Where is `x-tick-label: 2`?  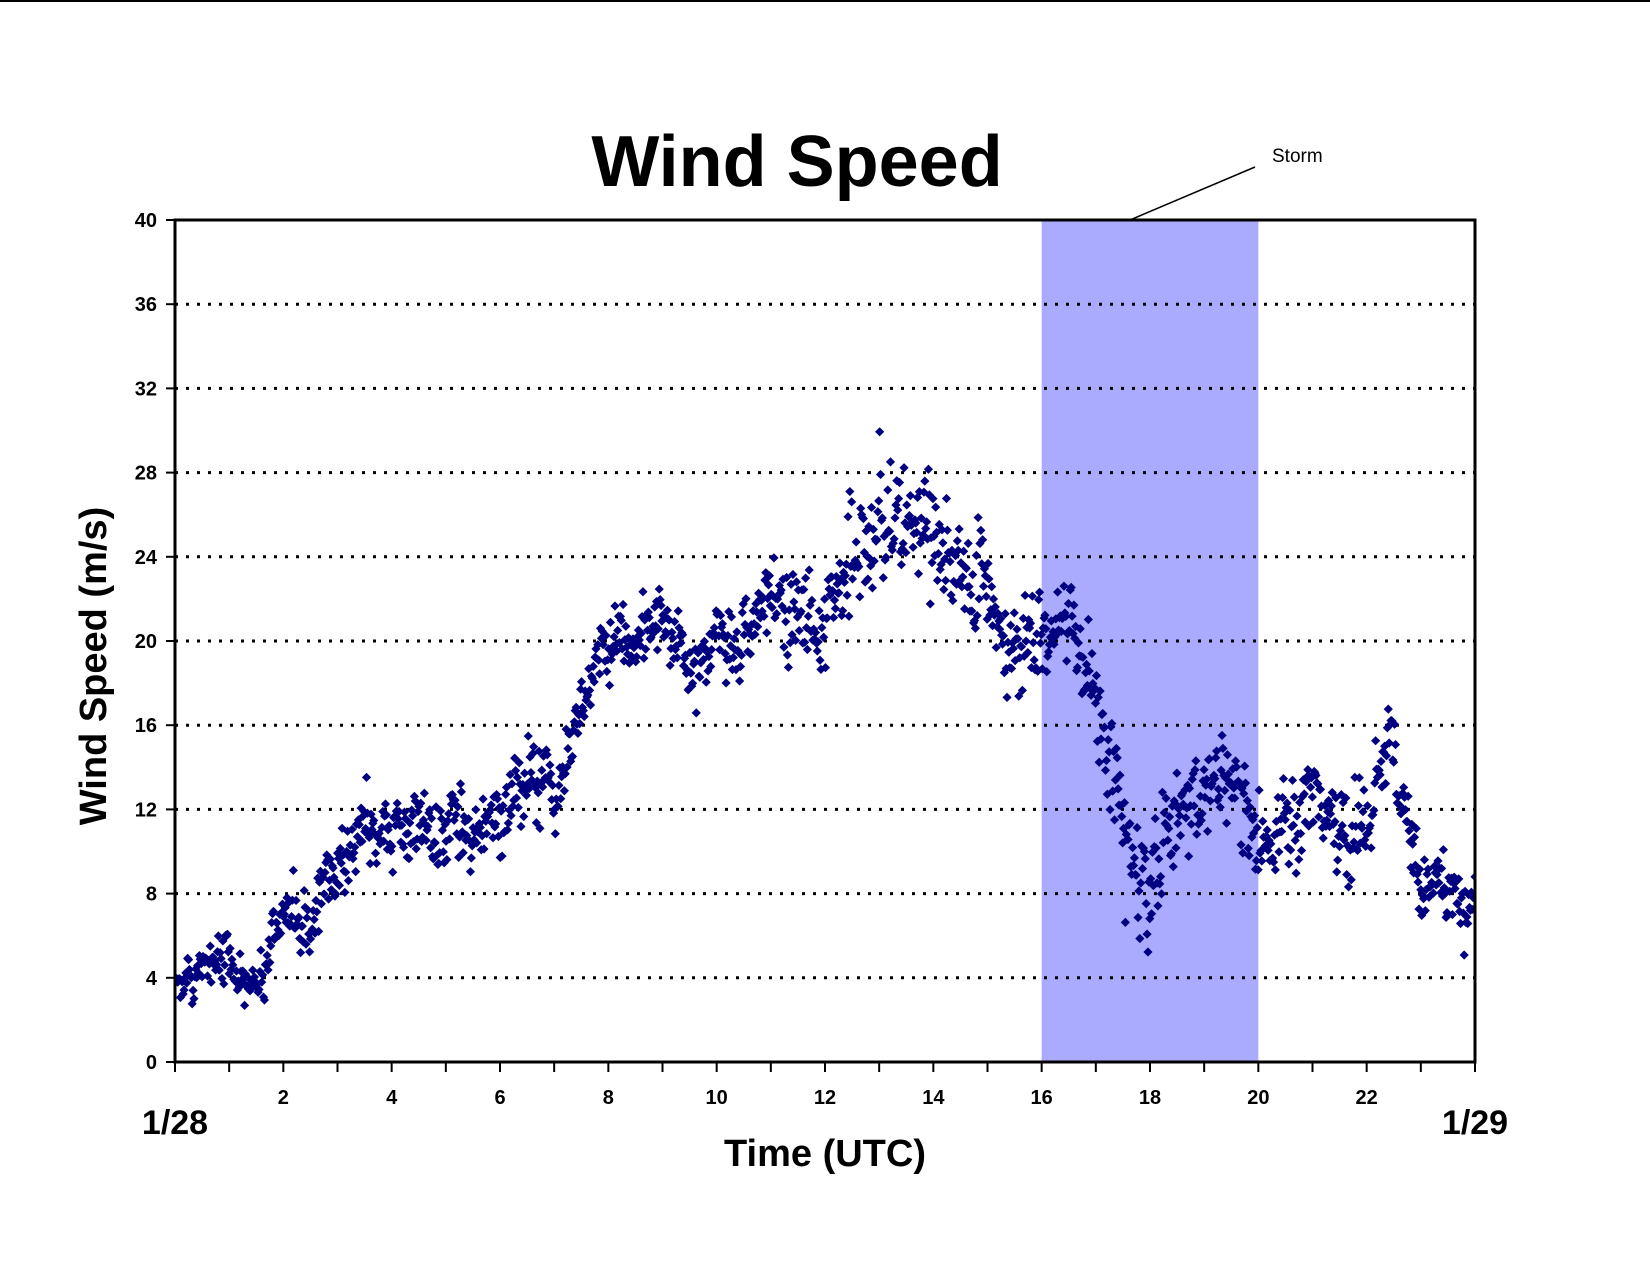
x-tick-label: 2 is located at coordinates (283, 1098).